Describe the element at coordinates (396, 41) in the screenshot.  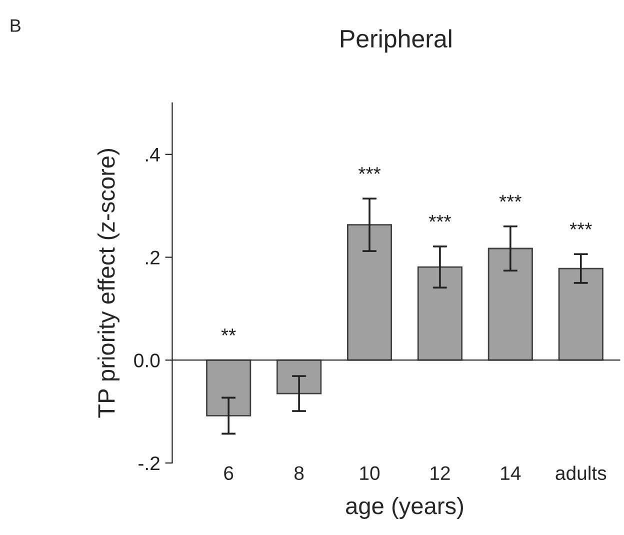
I see `chart-title: Peripheral` at that location.